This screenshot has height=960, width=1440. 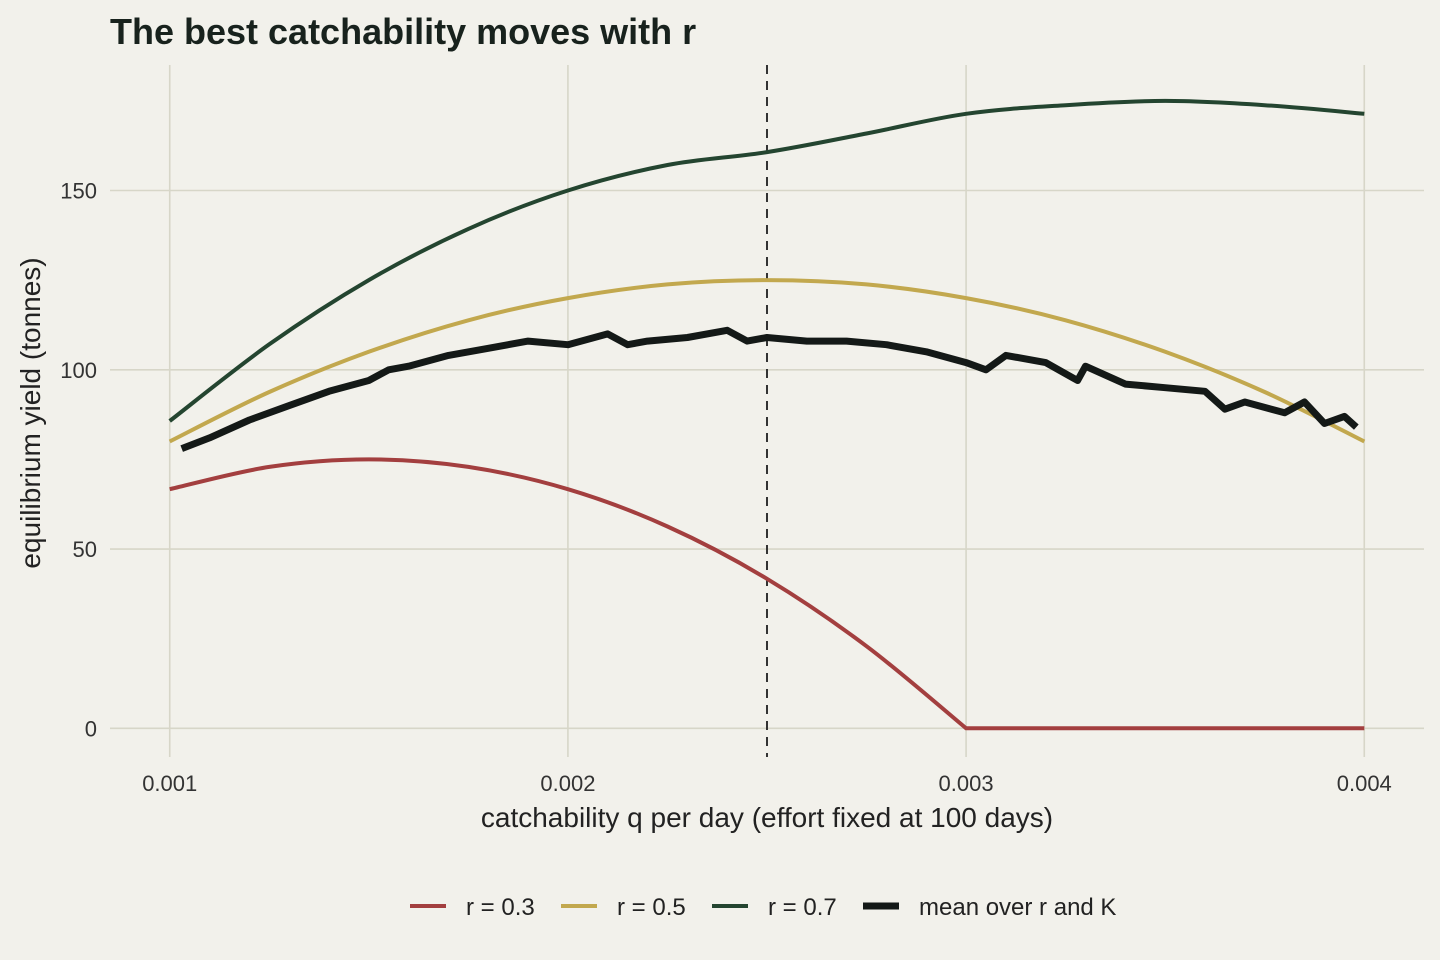 I want to click on x-tick-label: 0.002, so click(x=567, y=783).